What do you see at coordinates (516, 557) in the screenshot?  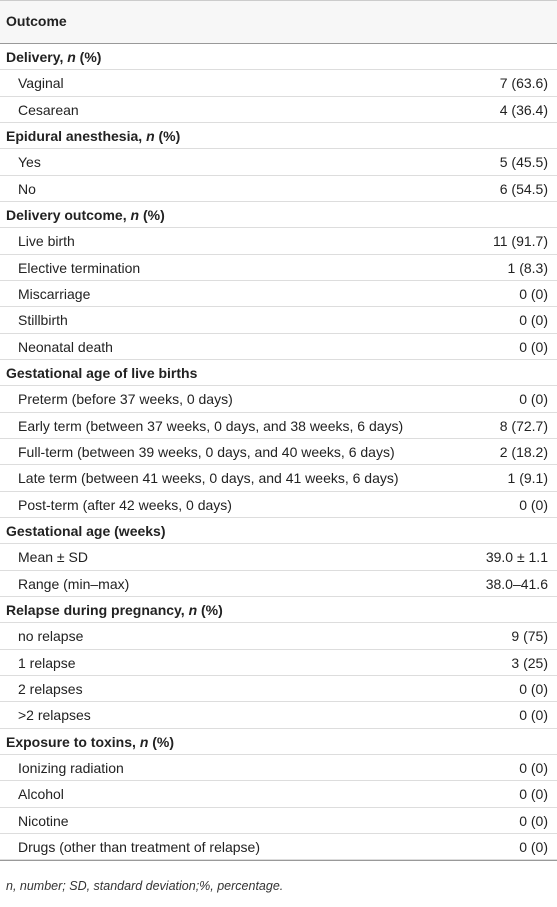 I see `row-value: 39.0 ± 1.1` at bounding box center [516, 557].